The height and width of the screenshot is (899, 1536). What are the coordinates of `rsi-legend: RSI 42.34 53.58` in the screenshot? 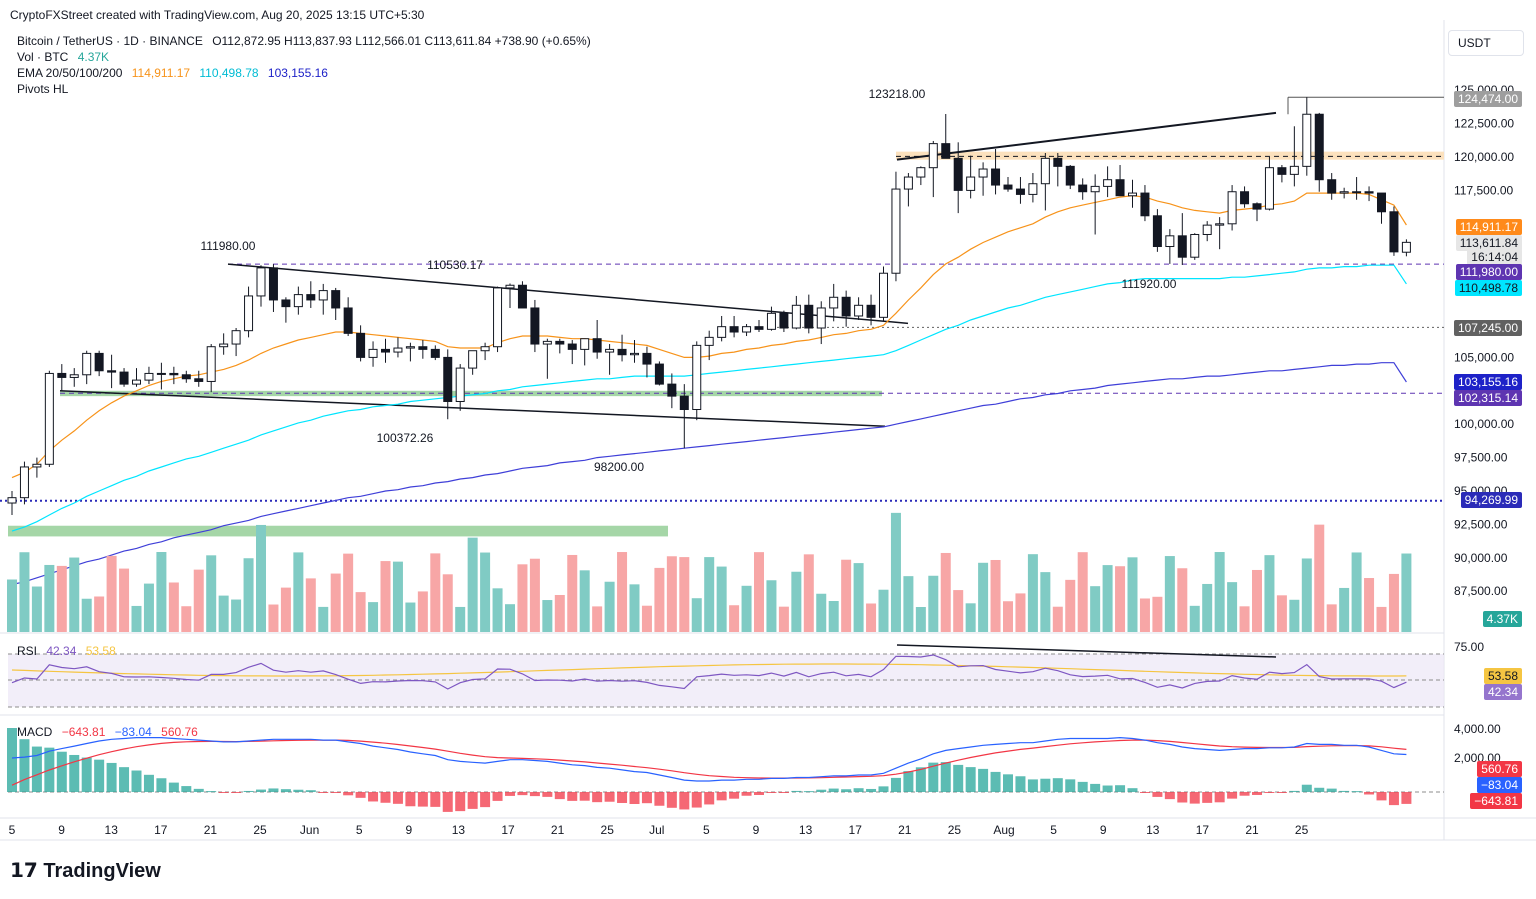 It's located at (69, 651).